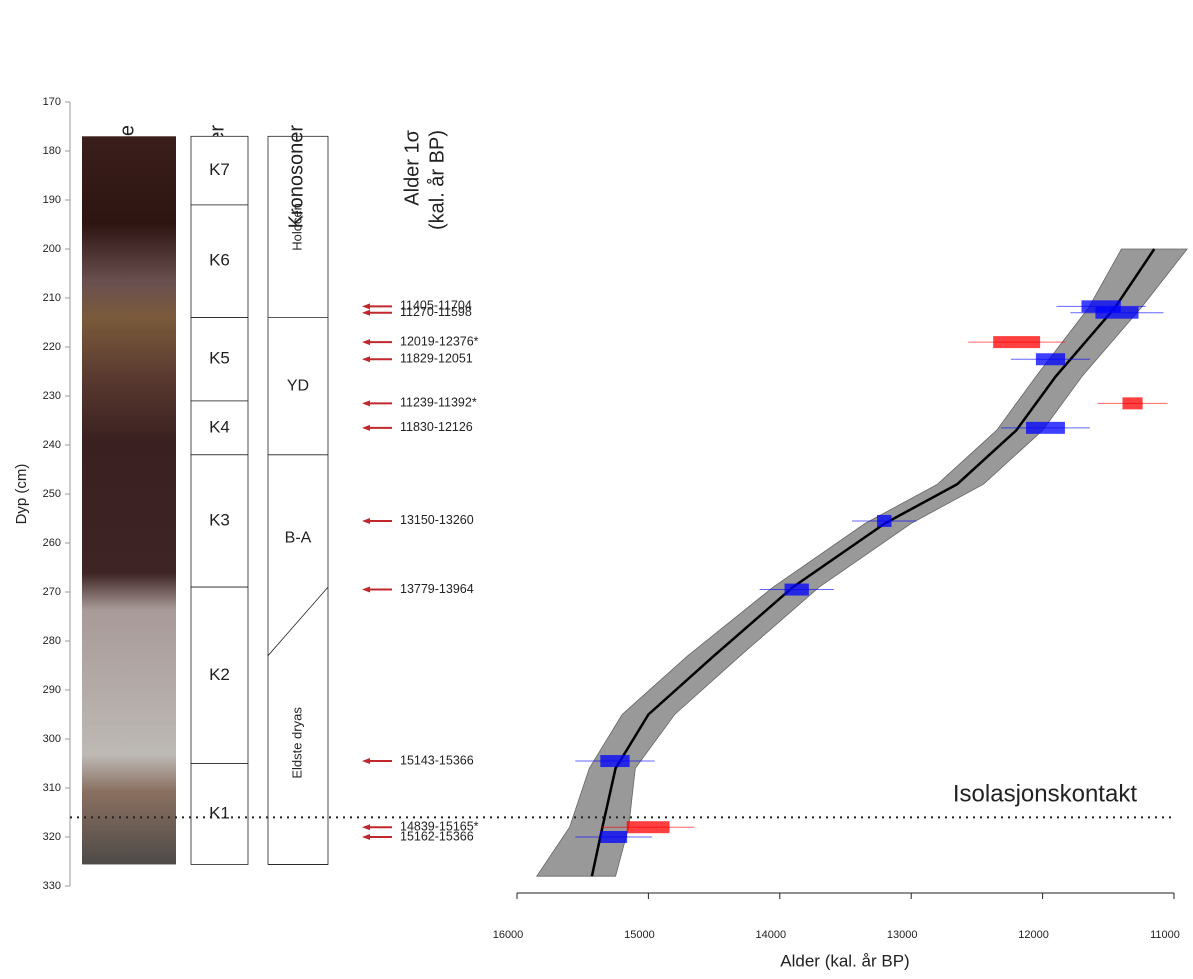  Describe the element at coordinates (436, 306) in the screenshot. I see `date-label: 11405-11704` at that location.